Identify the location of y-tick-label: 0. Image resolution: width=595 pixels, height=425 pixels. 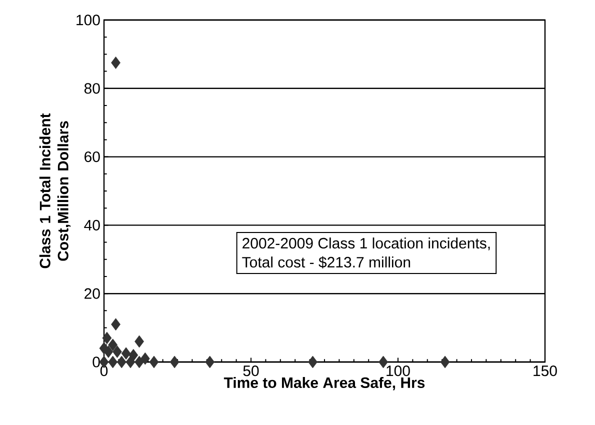
(96, 362).